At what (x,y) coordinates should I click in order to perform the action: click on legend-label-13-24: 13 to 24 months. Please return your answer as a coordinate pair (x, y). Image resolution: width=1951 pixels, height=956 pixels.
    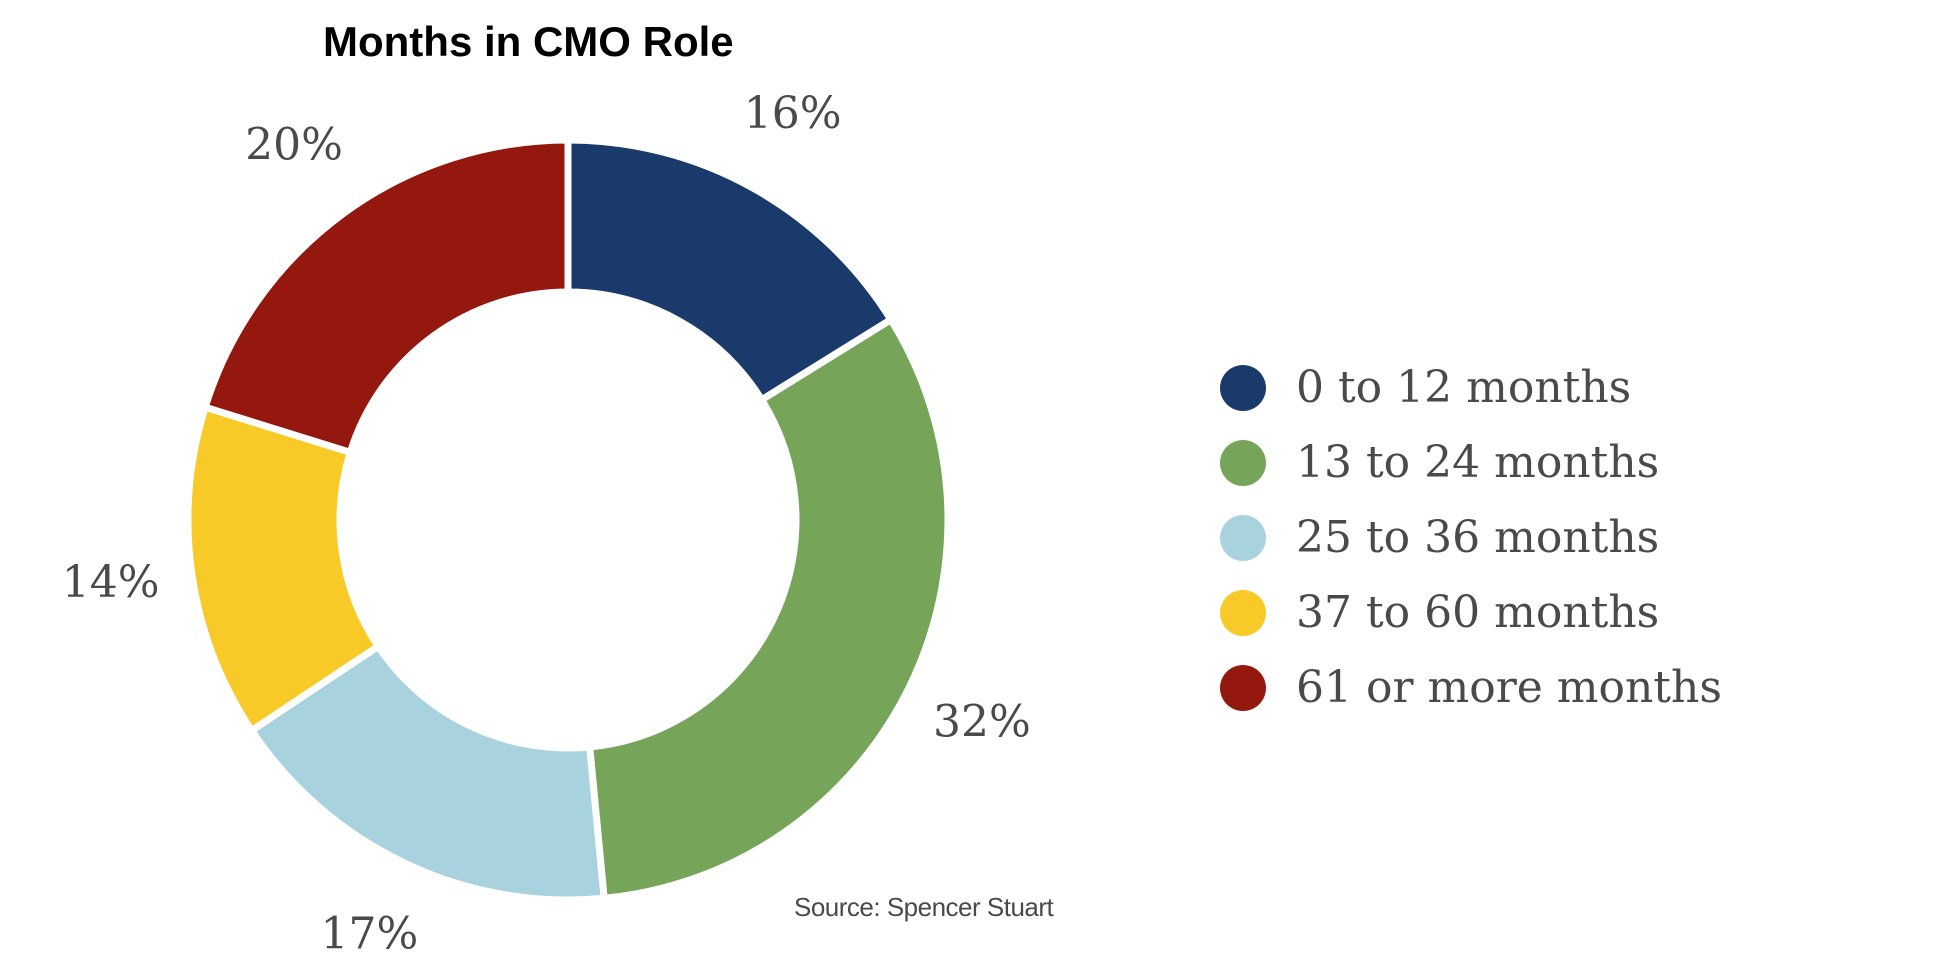
    Looking at the image, I should click on (1478, 462).